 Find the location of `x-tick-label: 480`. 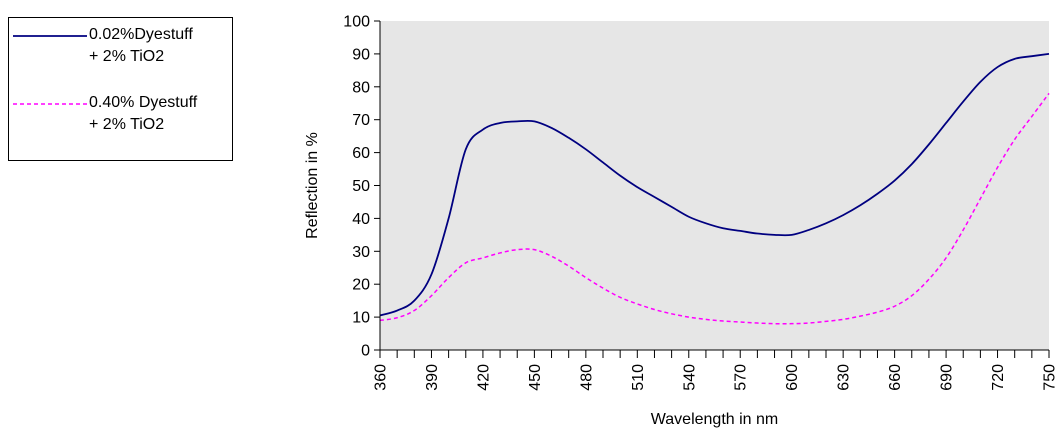

x-tick-label: 480 is located at coordinates (586, 377).